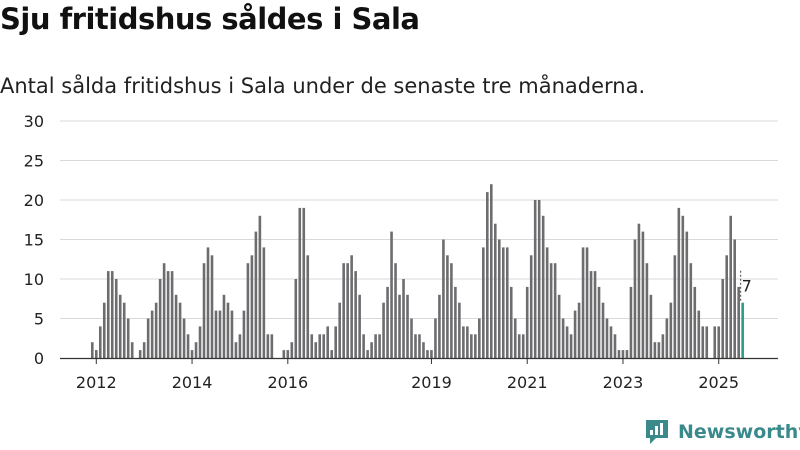  I want to click on x-axis: 2012 2014 2016 2019 2021 2023 2025, so click(419, 374).